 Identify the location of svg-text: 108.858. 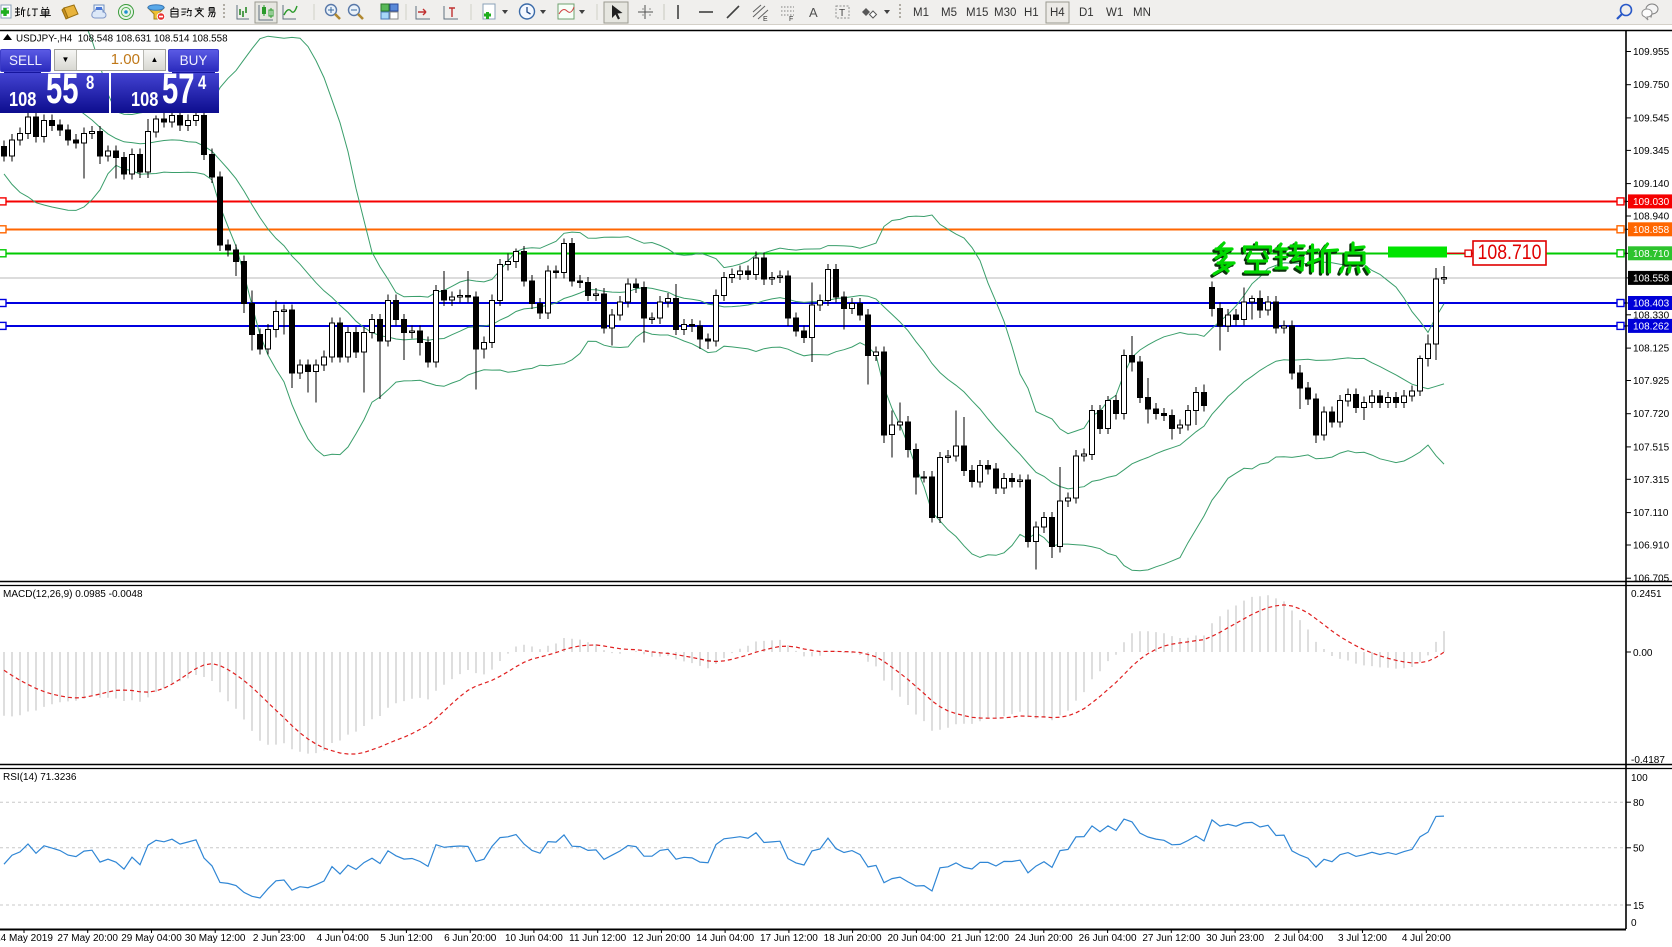
(1651, 230).